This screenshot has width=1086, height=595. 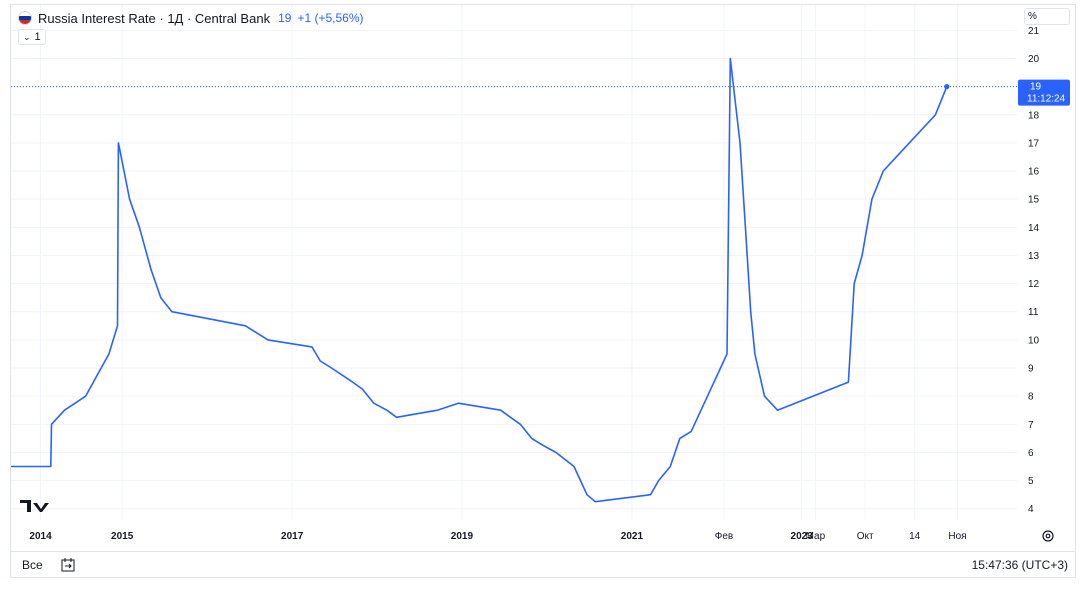 What do you see at coordinates (1034, 200) in the screenshot?
I see `y-tick-label: 15` at bounding box center [1034, 200].